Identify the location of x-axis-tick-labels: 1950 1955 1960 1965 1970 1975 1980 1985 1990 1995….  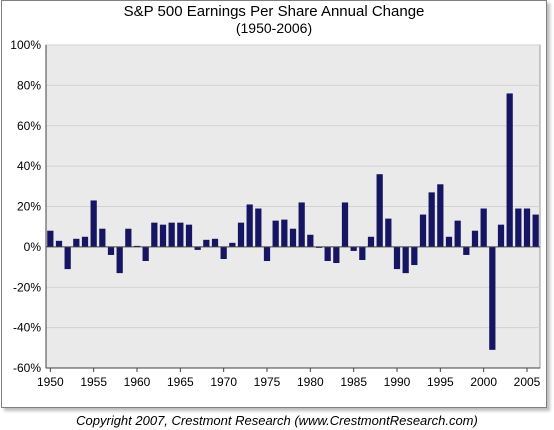
(289, 382).